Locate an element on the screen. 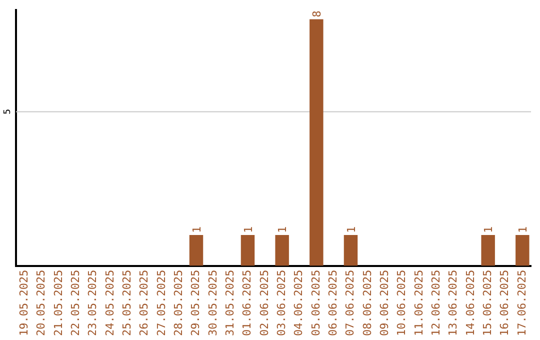 The width and height of the screenshot is (540, 340). x-tick-label: 26.05.2025 is located at coordinates (144, 303).